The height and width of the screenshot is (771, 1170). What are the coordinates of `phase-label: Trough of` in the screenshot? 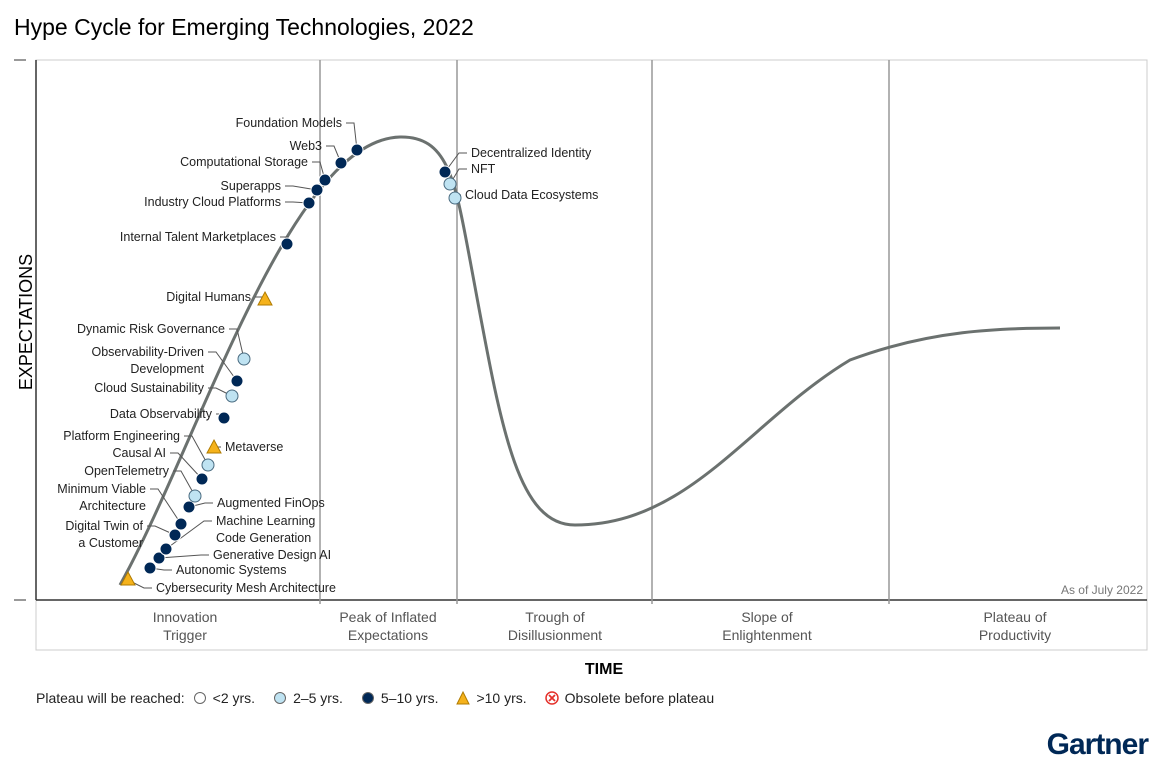 It's located at (555, 617).